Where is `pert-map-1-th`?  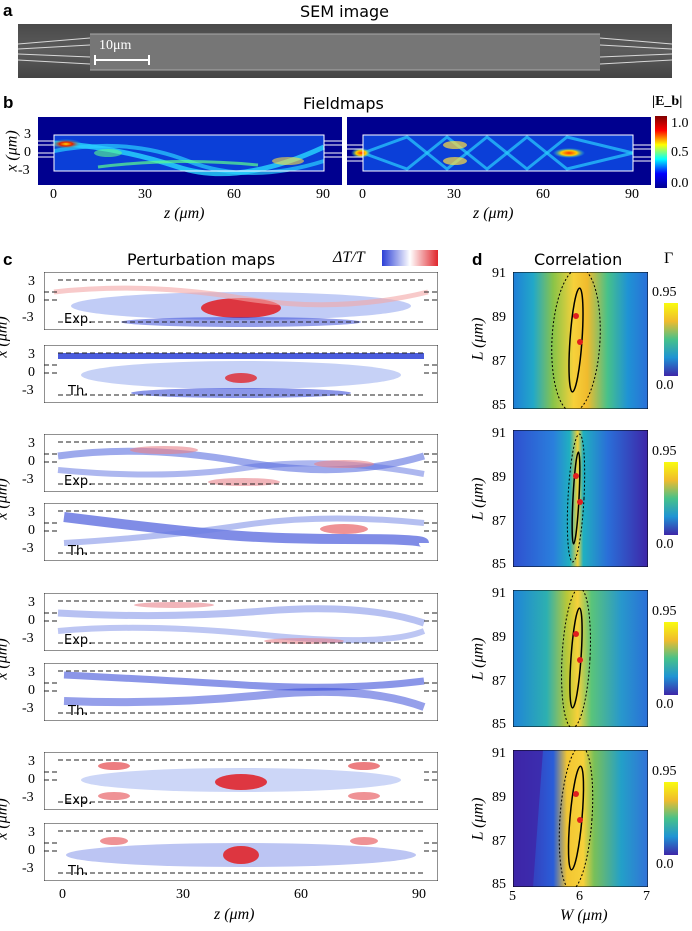 pert-map-1-th is located at coordinates (241, 374).